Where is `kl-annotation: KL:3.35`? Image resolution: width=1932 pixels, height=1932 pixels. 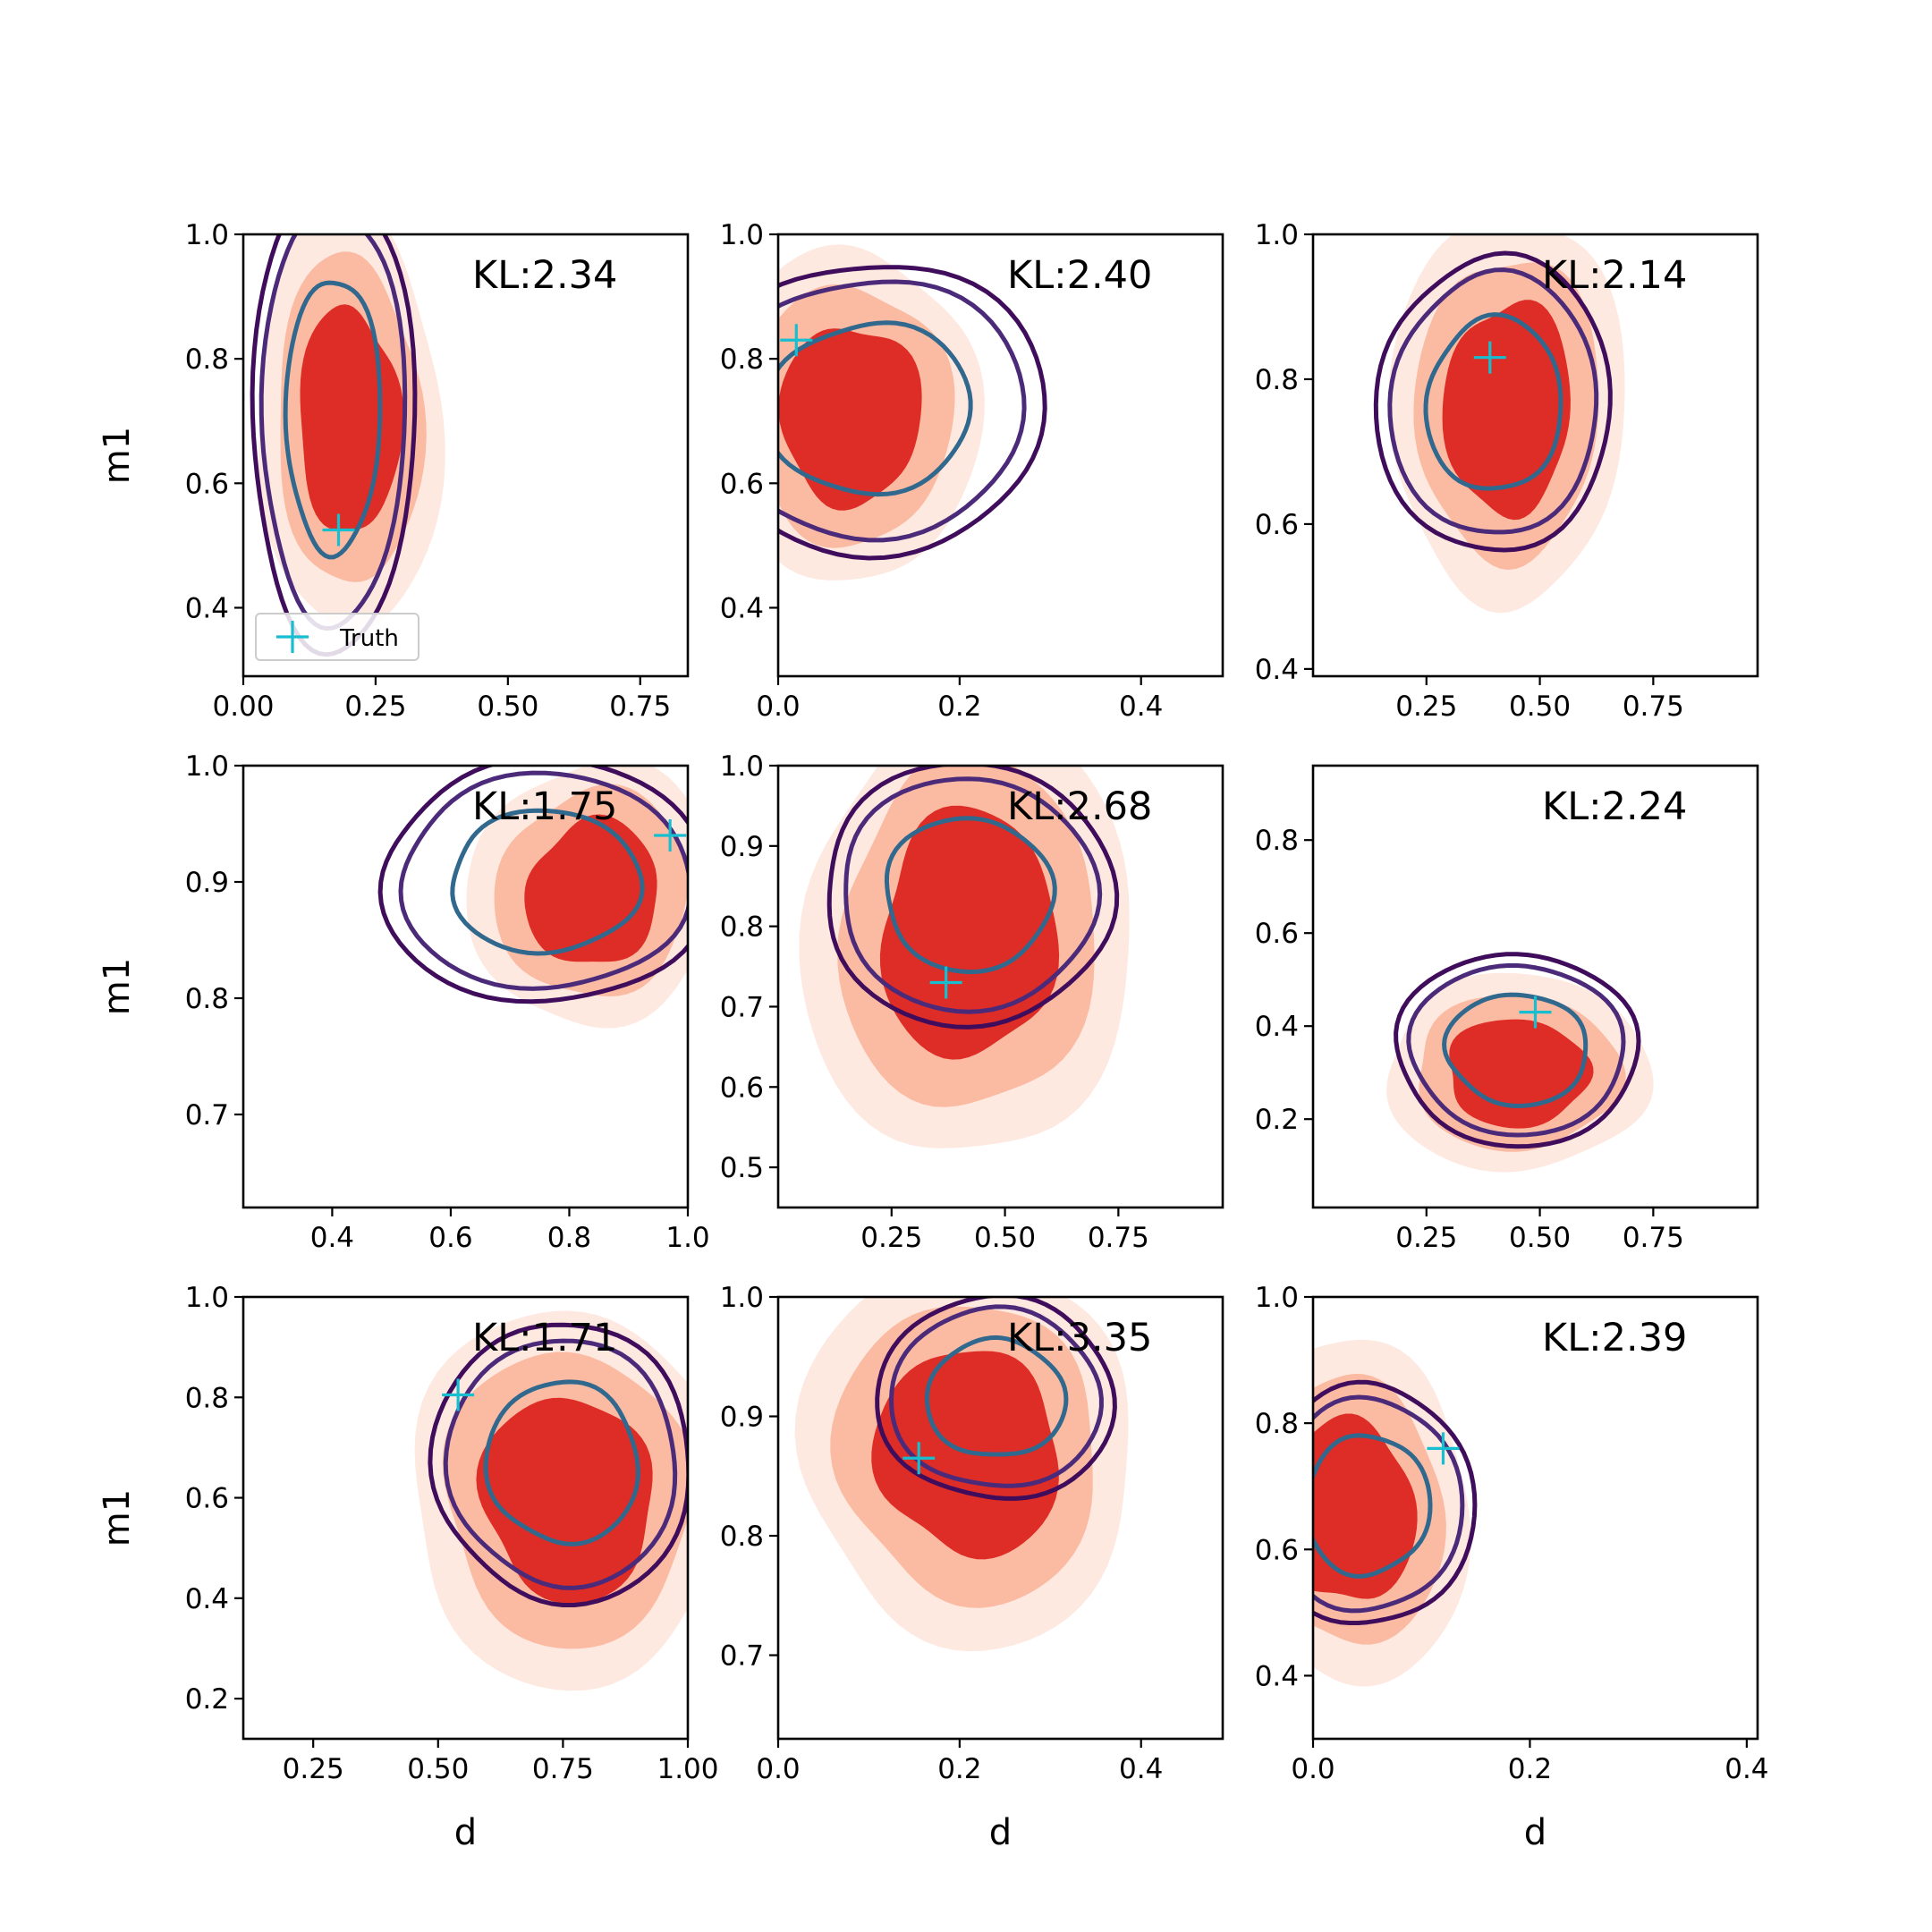 kl-annotation: KL:3.35 is located at coordinates (1079, 1338).